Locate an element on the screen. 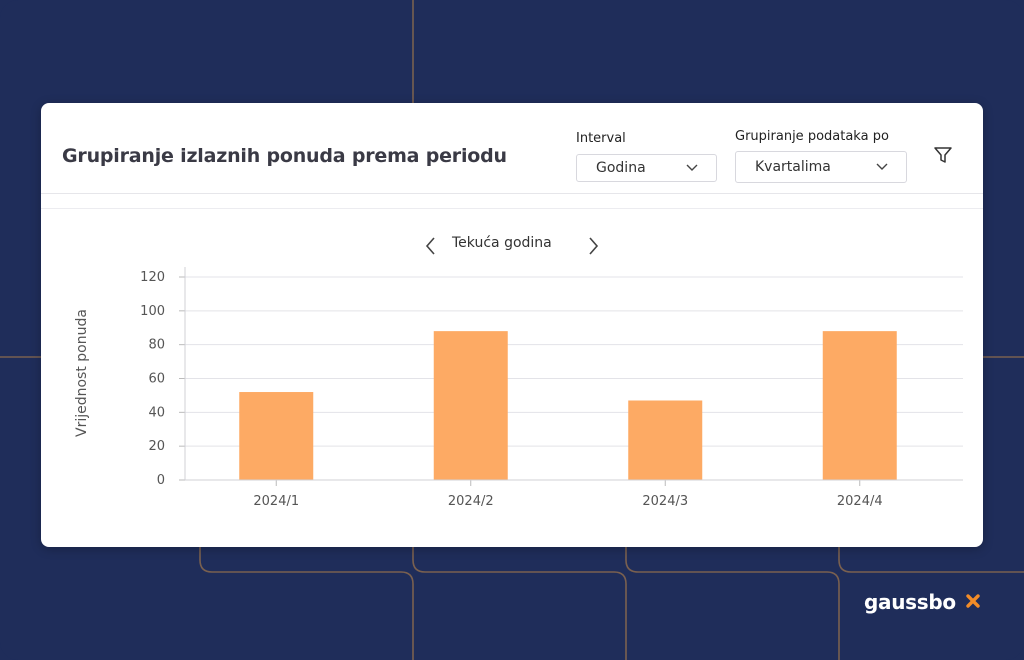  y-tick-label: 80 is located at coordinates (156, 345).